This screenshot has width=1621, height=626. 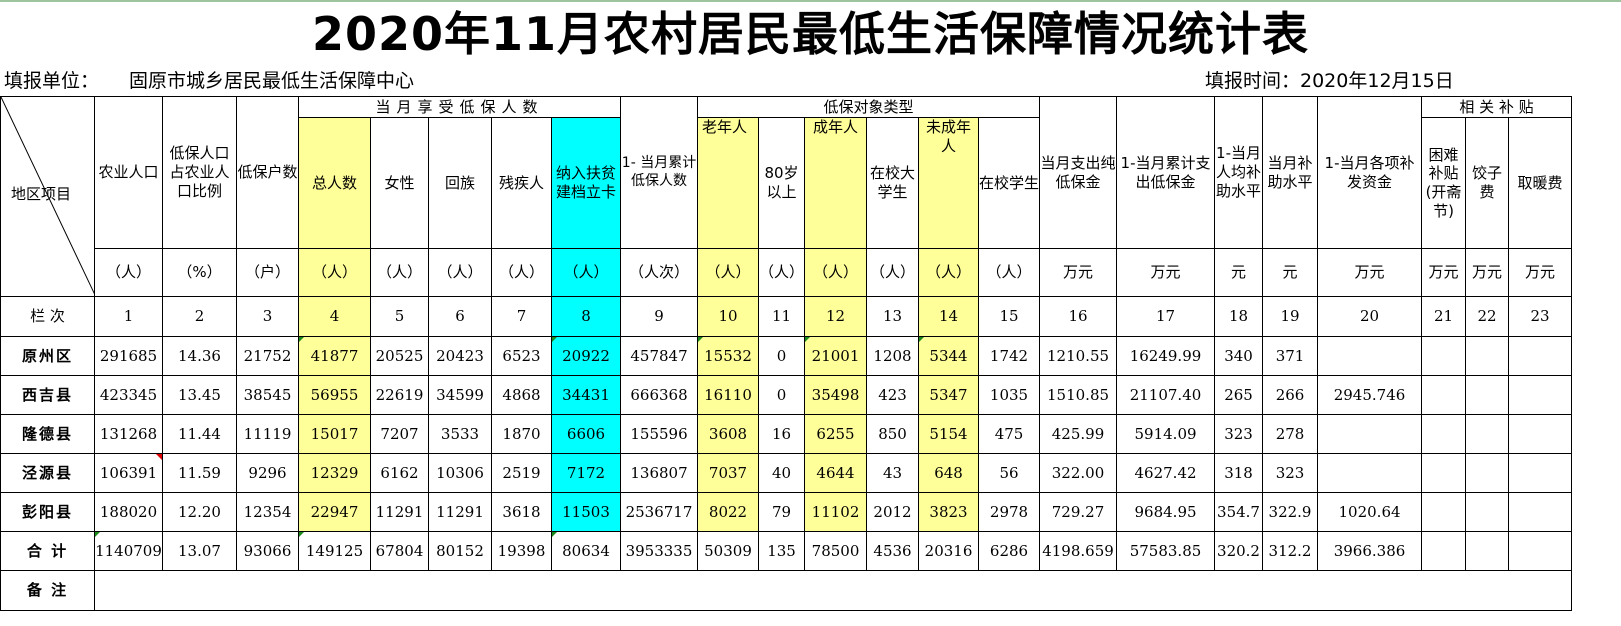 What do you see at coordinates (1239, 512) in the screenshot?
I see `data-cell: 354.7` at bounding box center [1239, 512].